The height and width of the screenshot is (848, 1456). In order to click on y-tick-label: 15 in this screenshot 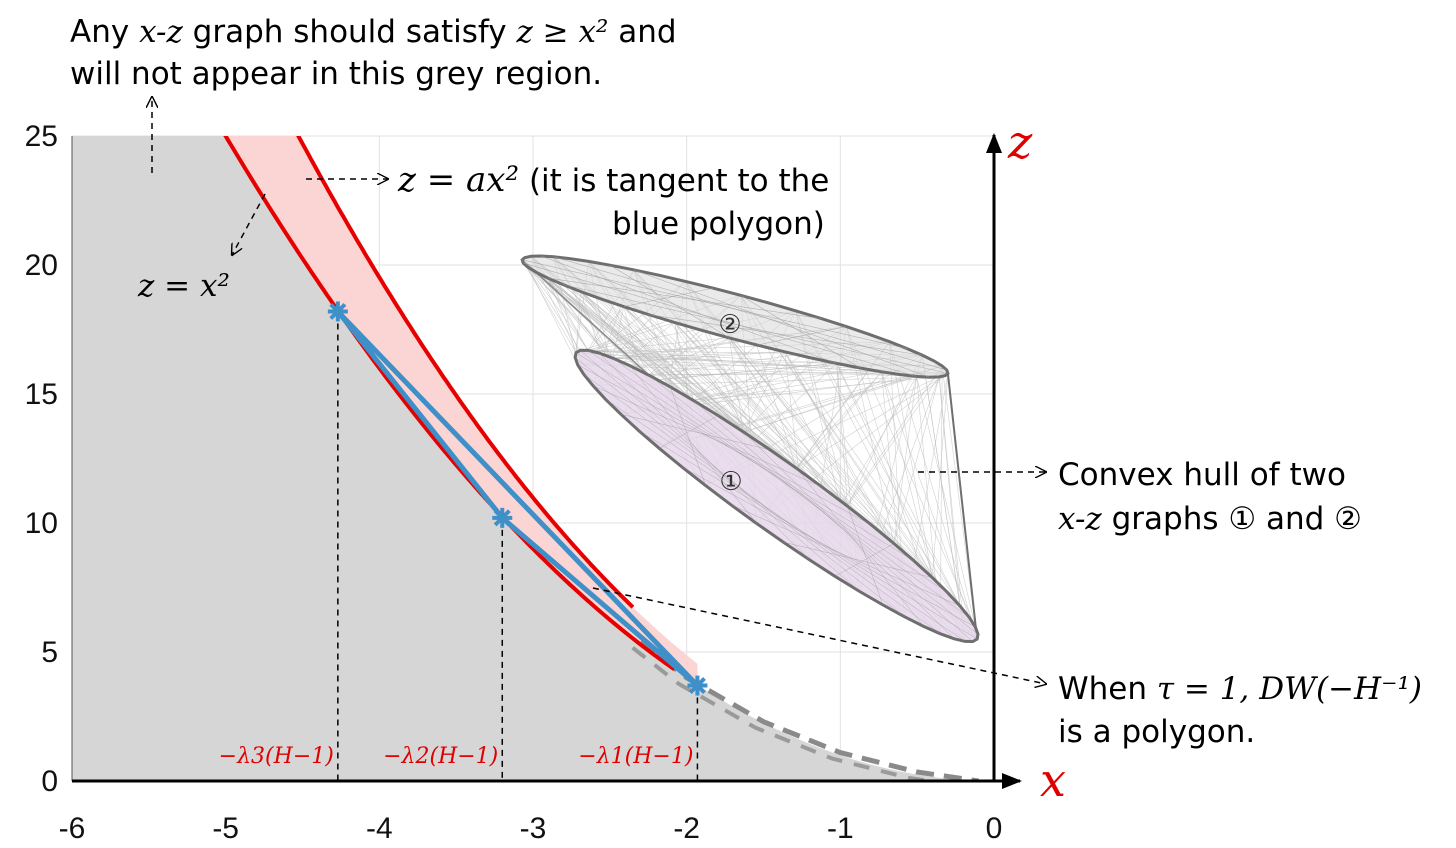, I will do `click(41, 394)`.